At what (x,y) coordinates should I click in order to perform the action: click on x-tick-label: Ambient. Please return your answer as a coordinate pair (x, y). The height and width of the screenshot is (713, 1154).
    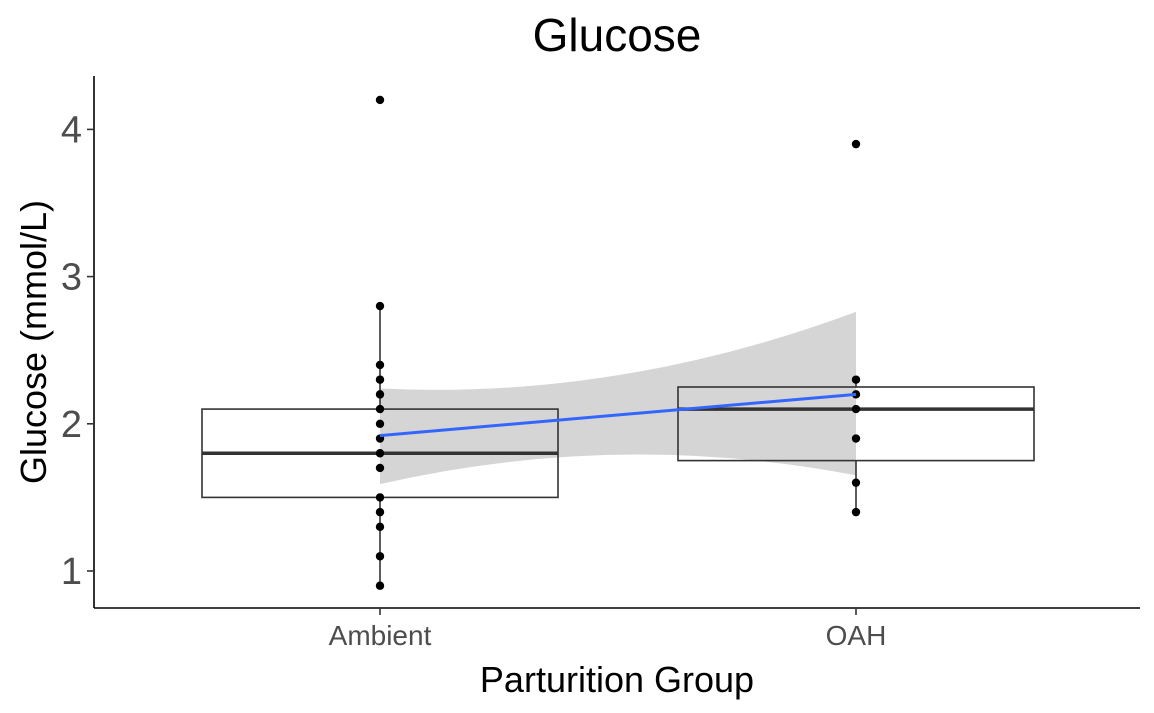
    Looking at the image, I should click on (380, 635).